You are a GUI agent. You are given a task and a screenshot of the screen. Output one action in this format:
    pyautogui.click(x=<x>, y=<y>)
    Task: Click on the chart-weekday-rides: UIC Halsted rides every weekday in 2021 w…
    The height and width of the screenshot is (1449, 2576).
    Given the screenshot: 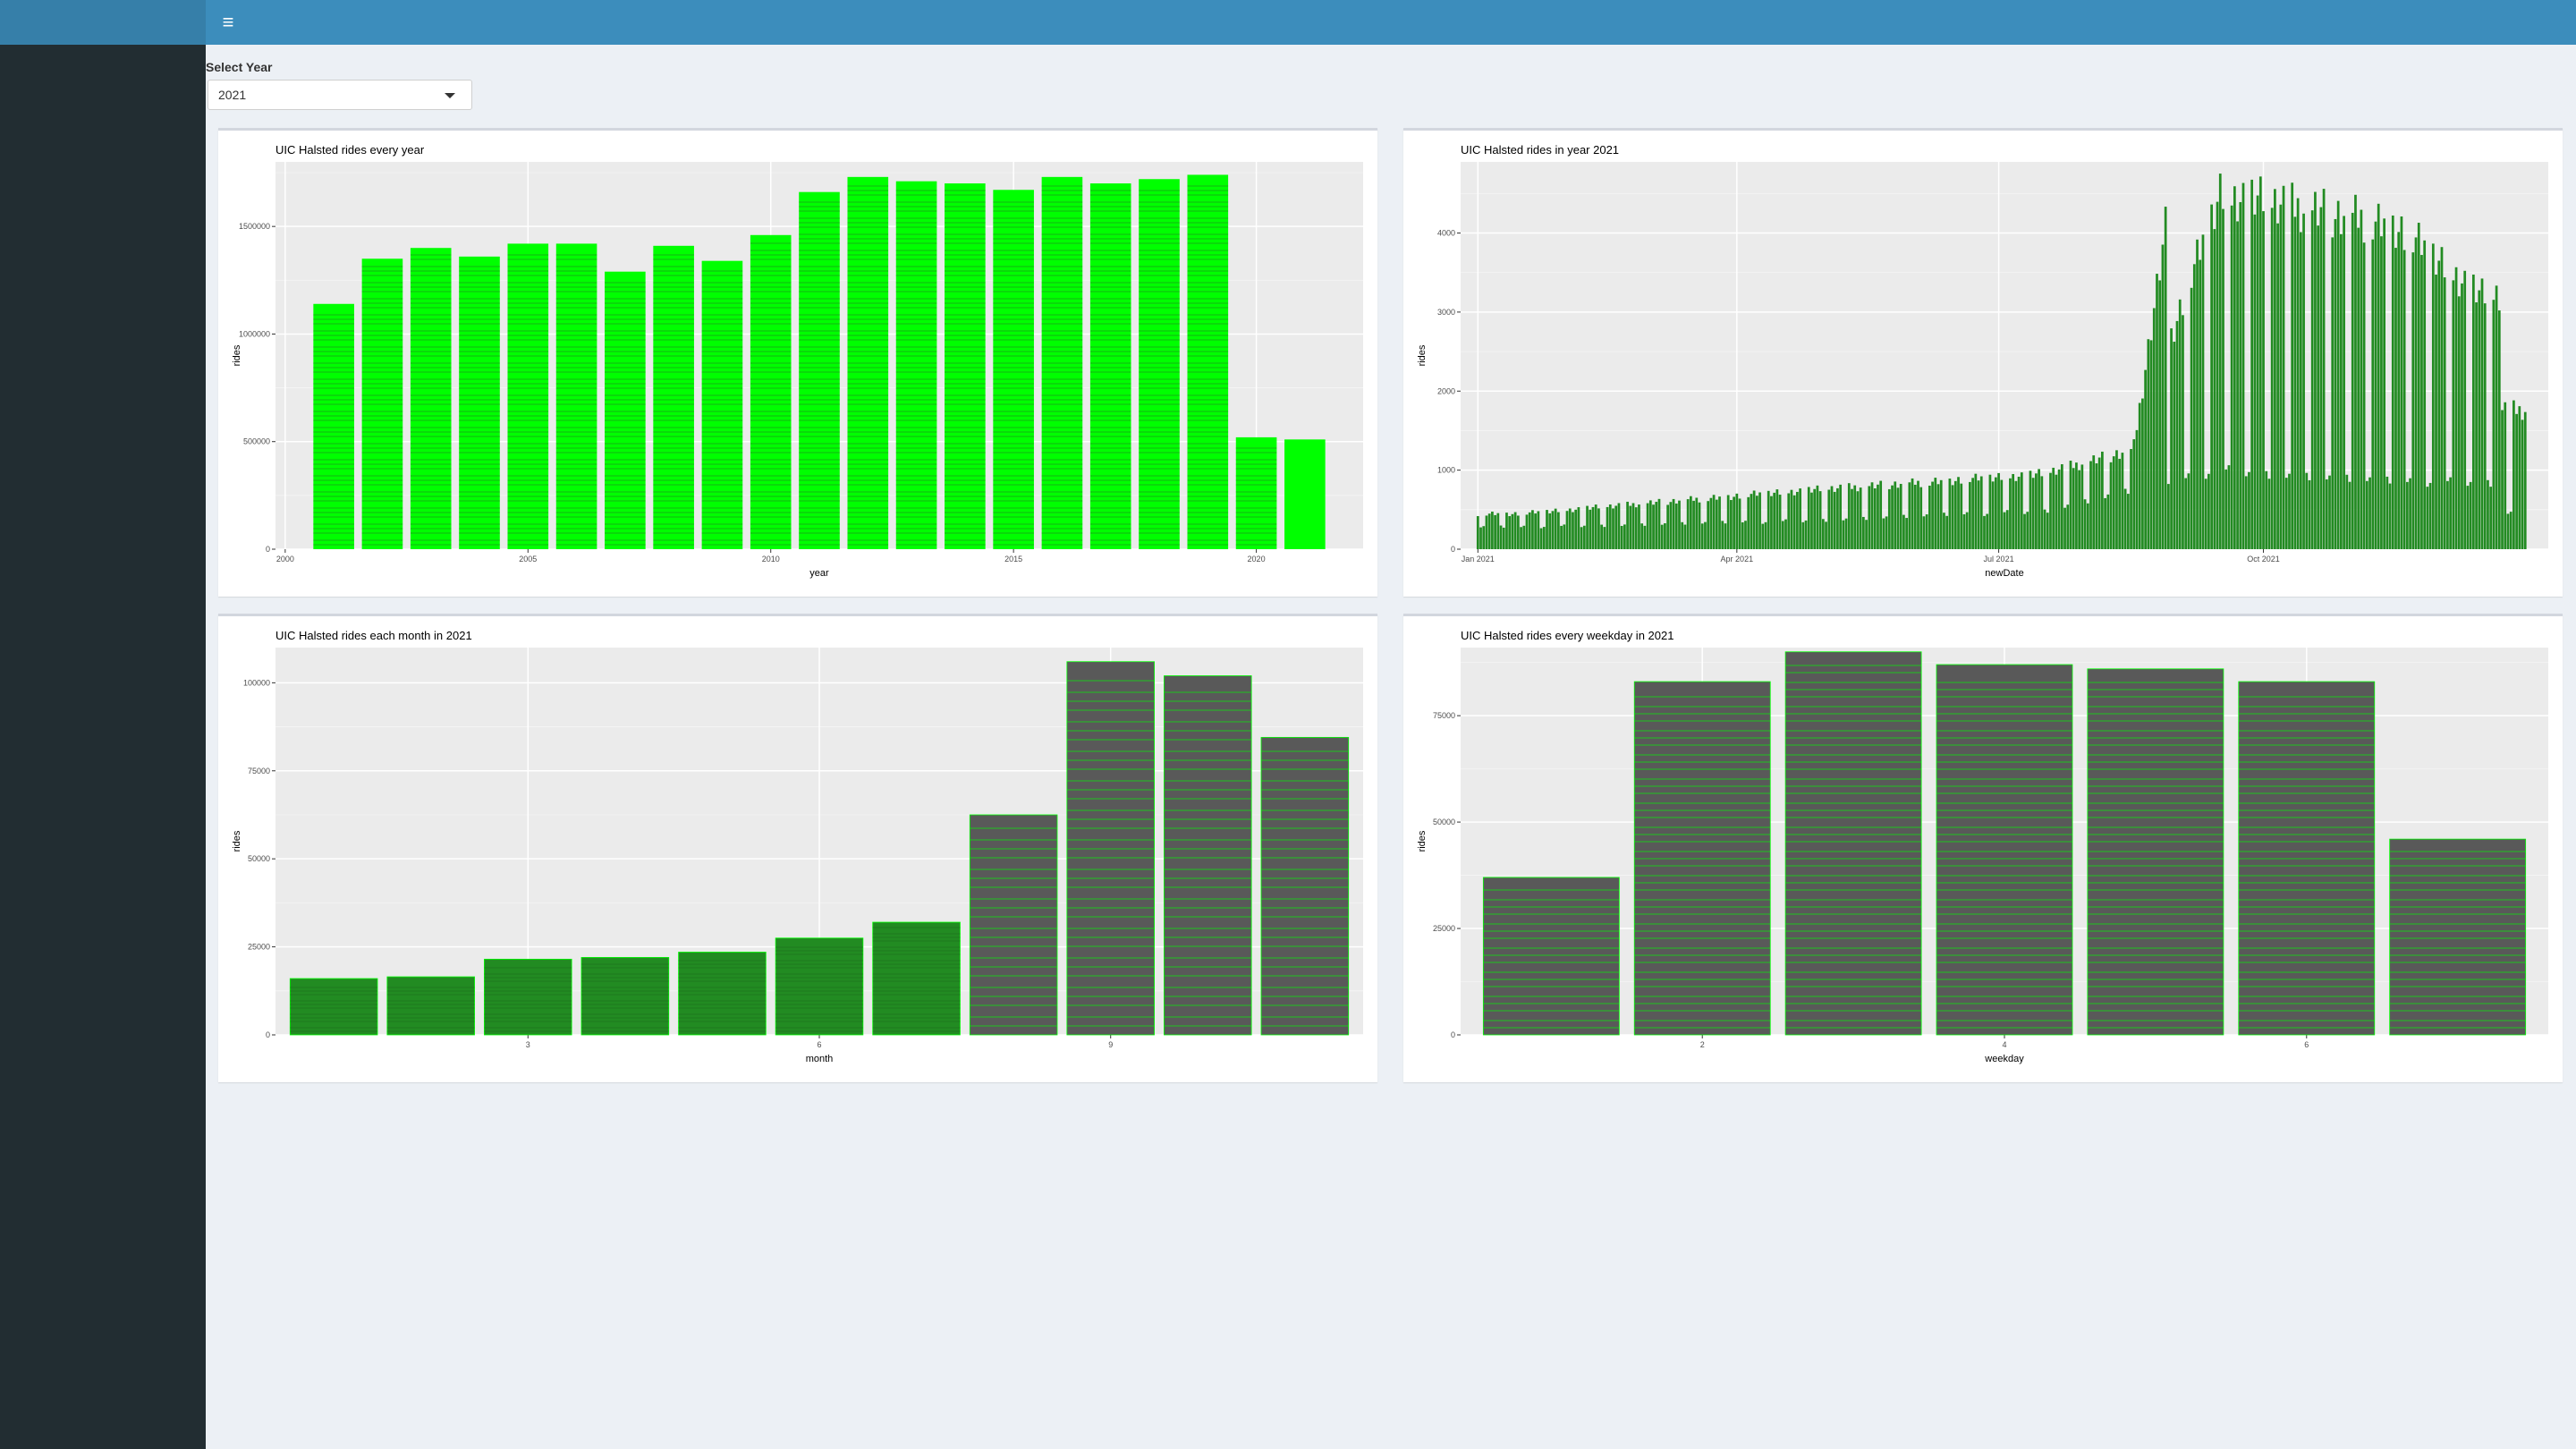 What is the action you would take?
    pyautogui.click(x=1982, y=846)
    